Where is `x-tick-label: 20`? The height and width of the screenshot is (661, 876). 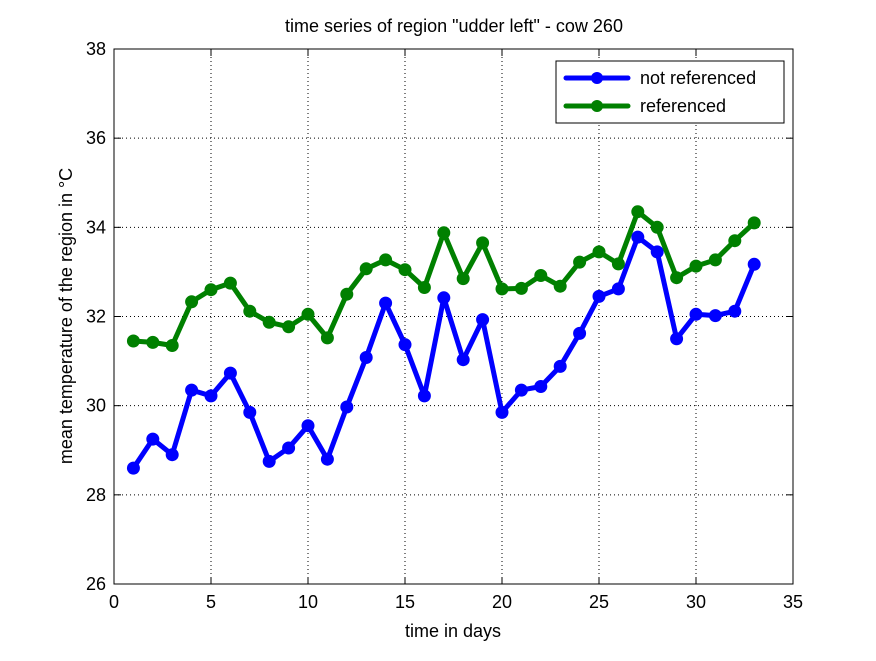
x-tick-label: 20 is located at coordinates (502, 602).